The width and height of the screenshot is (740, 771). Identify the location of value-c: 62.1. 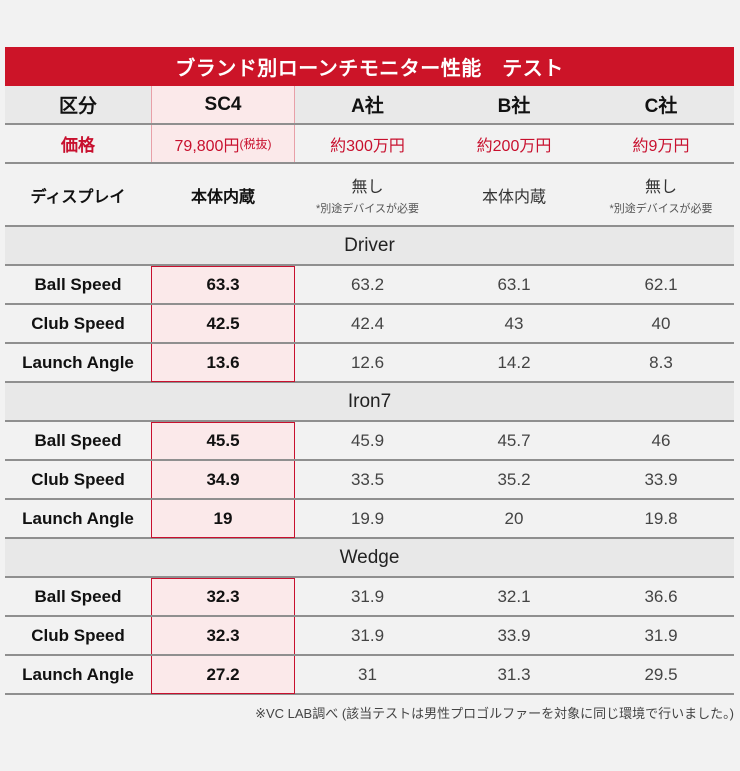
(661, 284).